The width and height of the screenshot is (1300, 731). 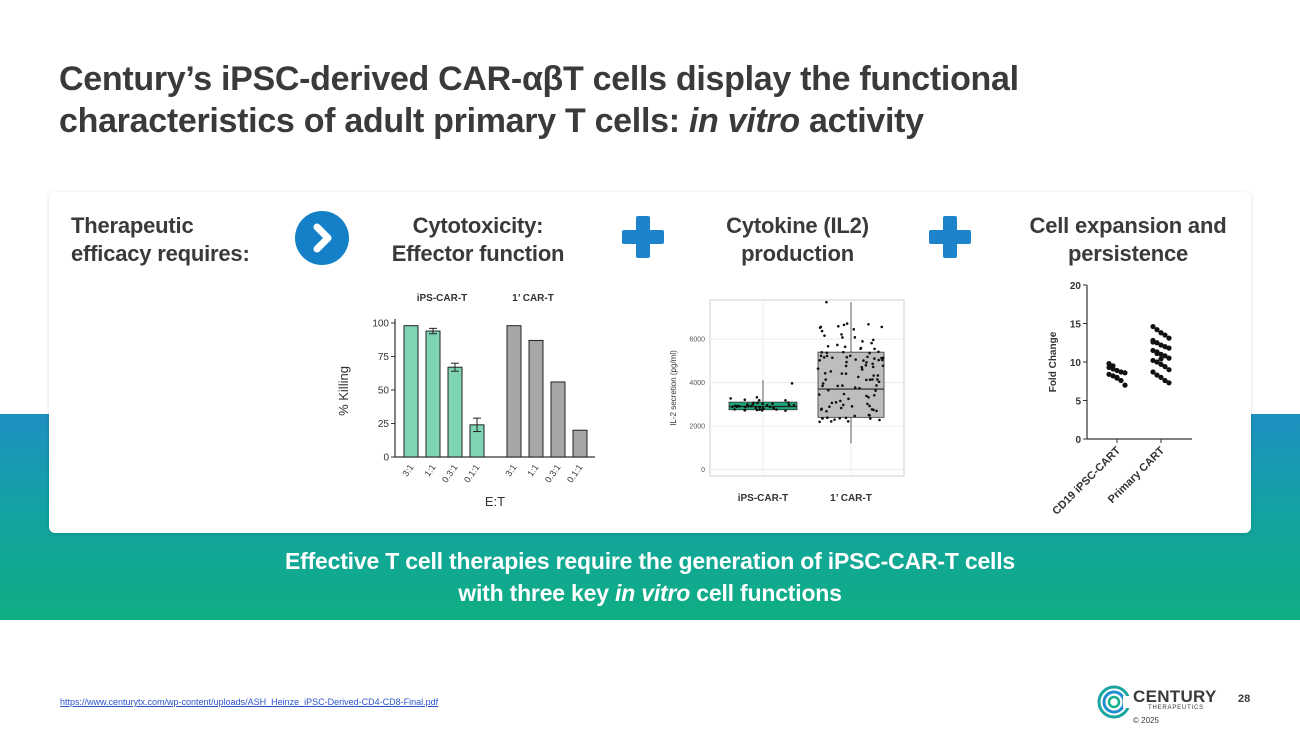 I want to click on century-logo-icon, so click(x=1116, y=702).